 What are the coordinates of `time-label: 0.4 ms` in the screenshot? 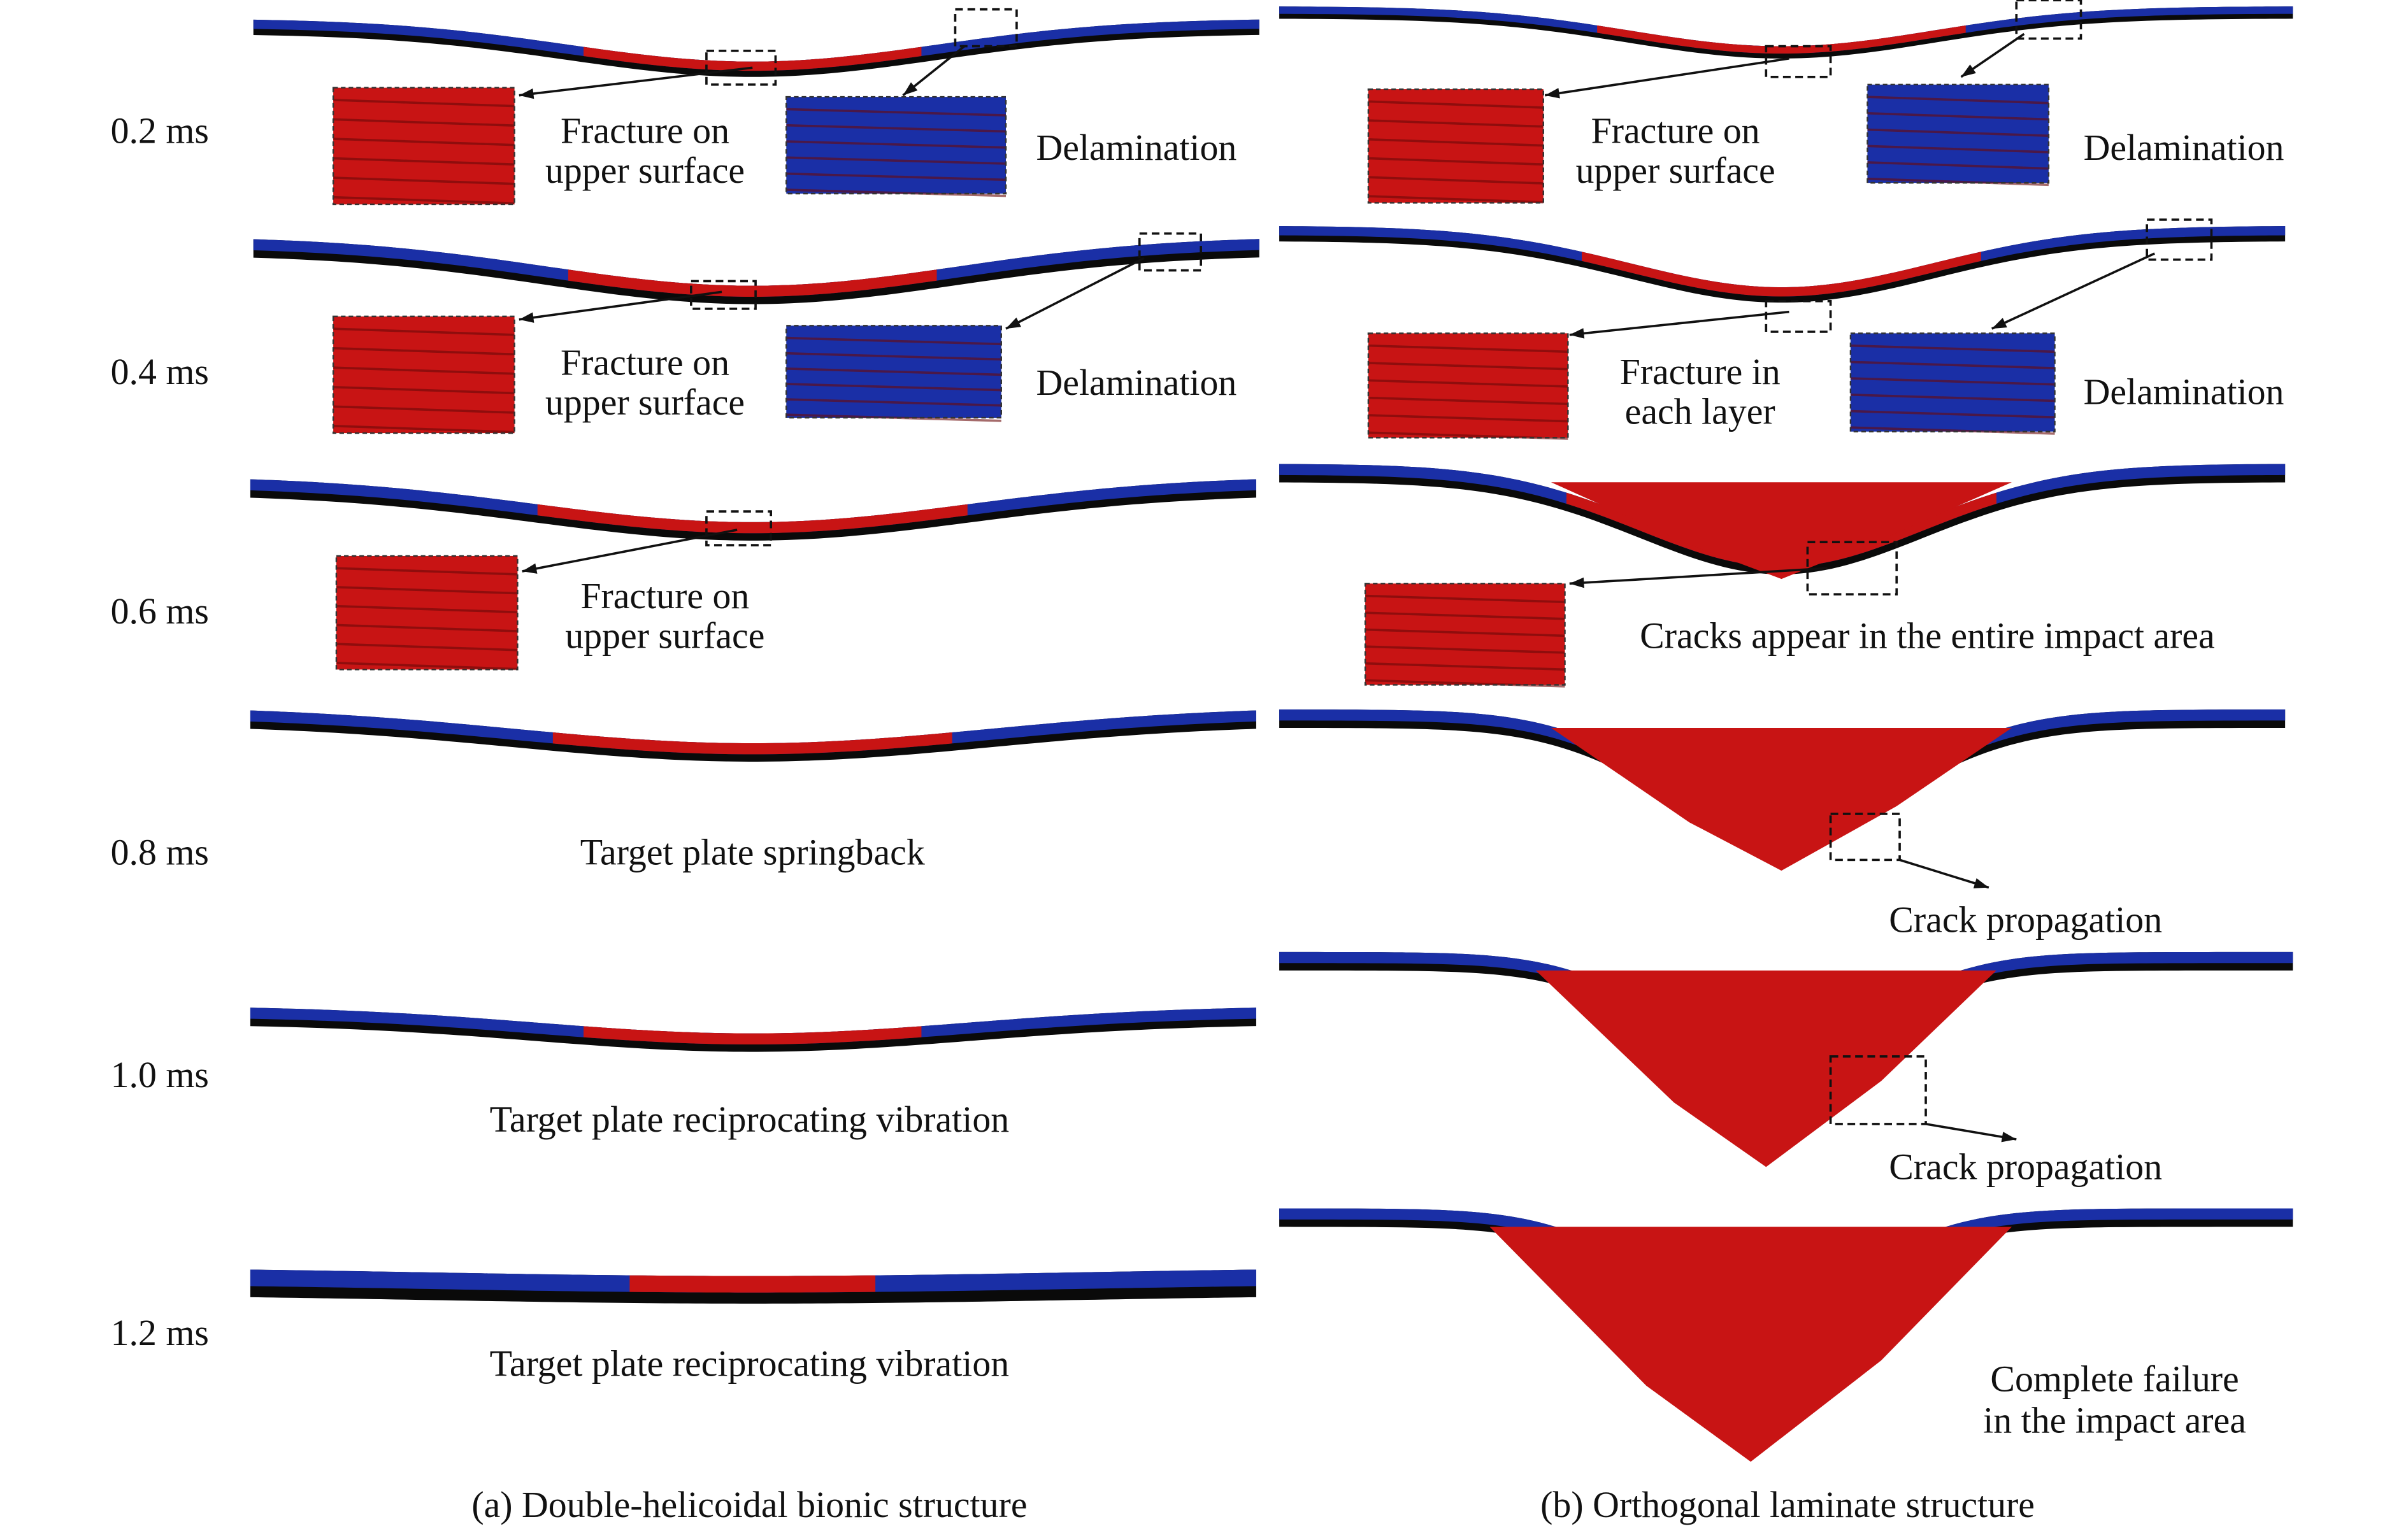 It's located at (160, 371).